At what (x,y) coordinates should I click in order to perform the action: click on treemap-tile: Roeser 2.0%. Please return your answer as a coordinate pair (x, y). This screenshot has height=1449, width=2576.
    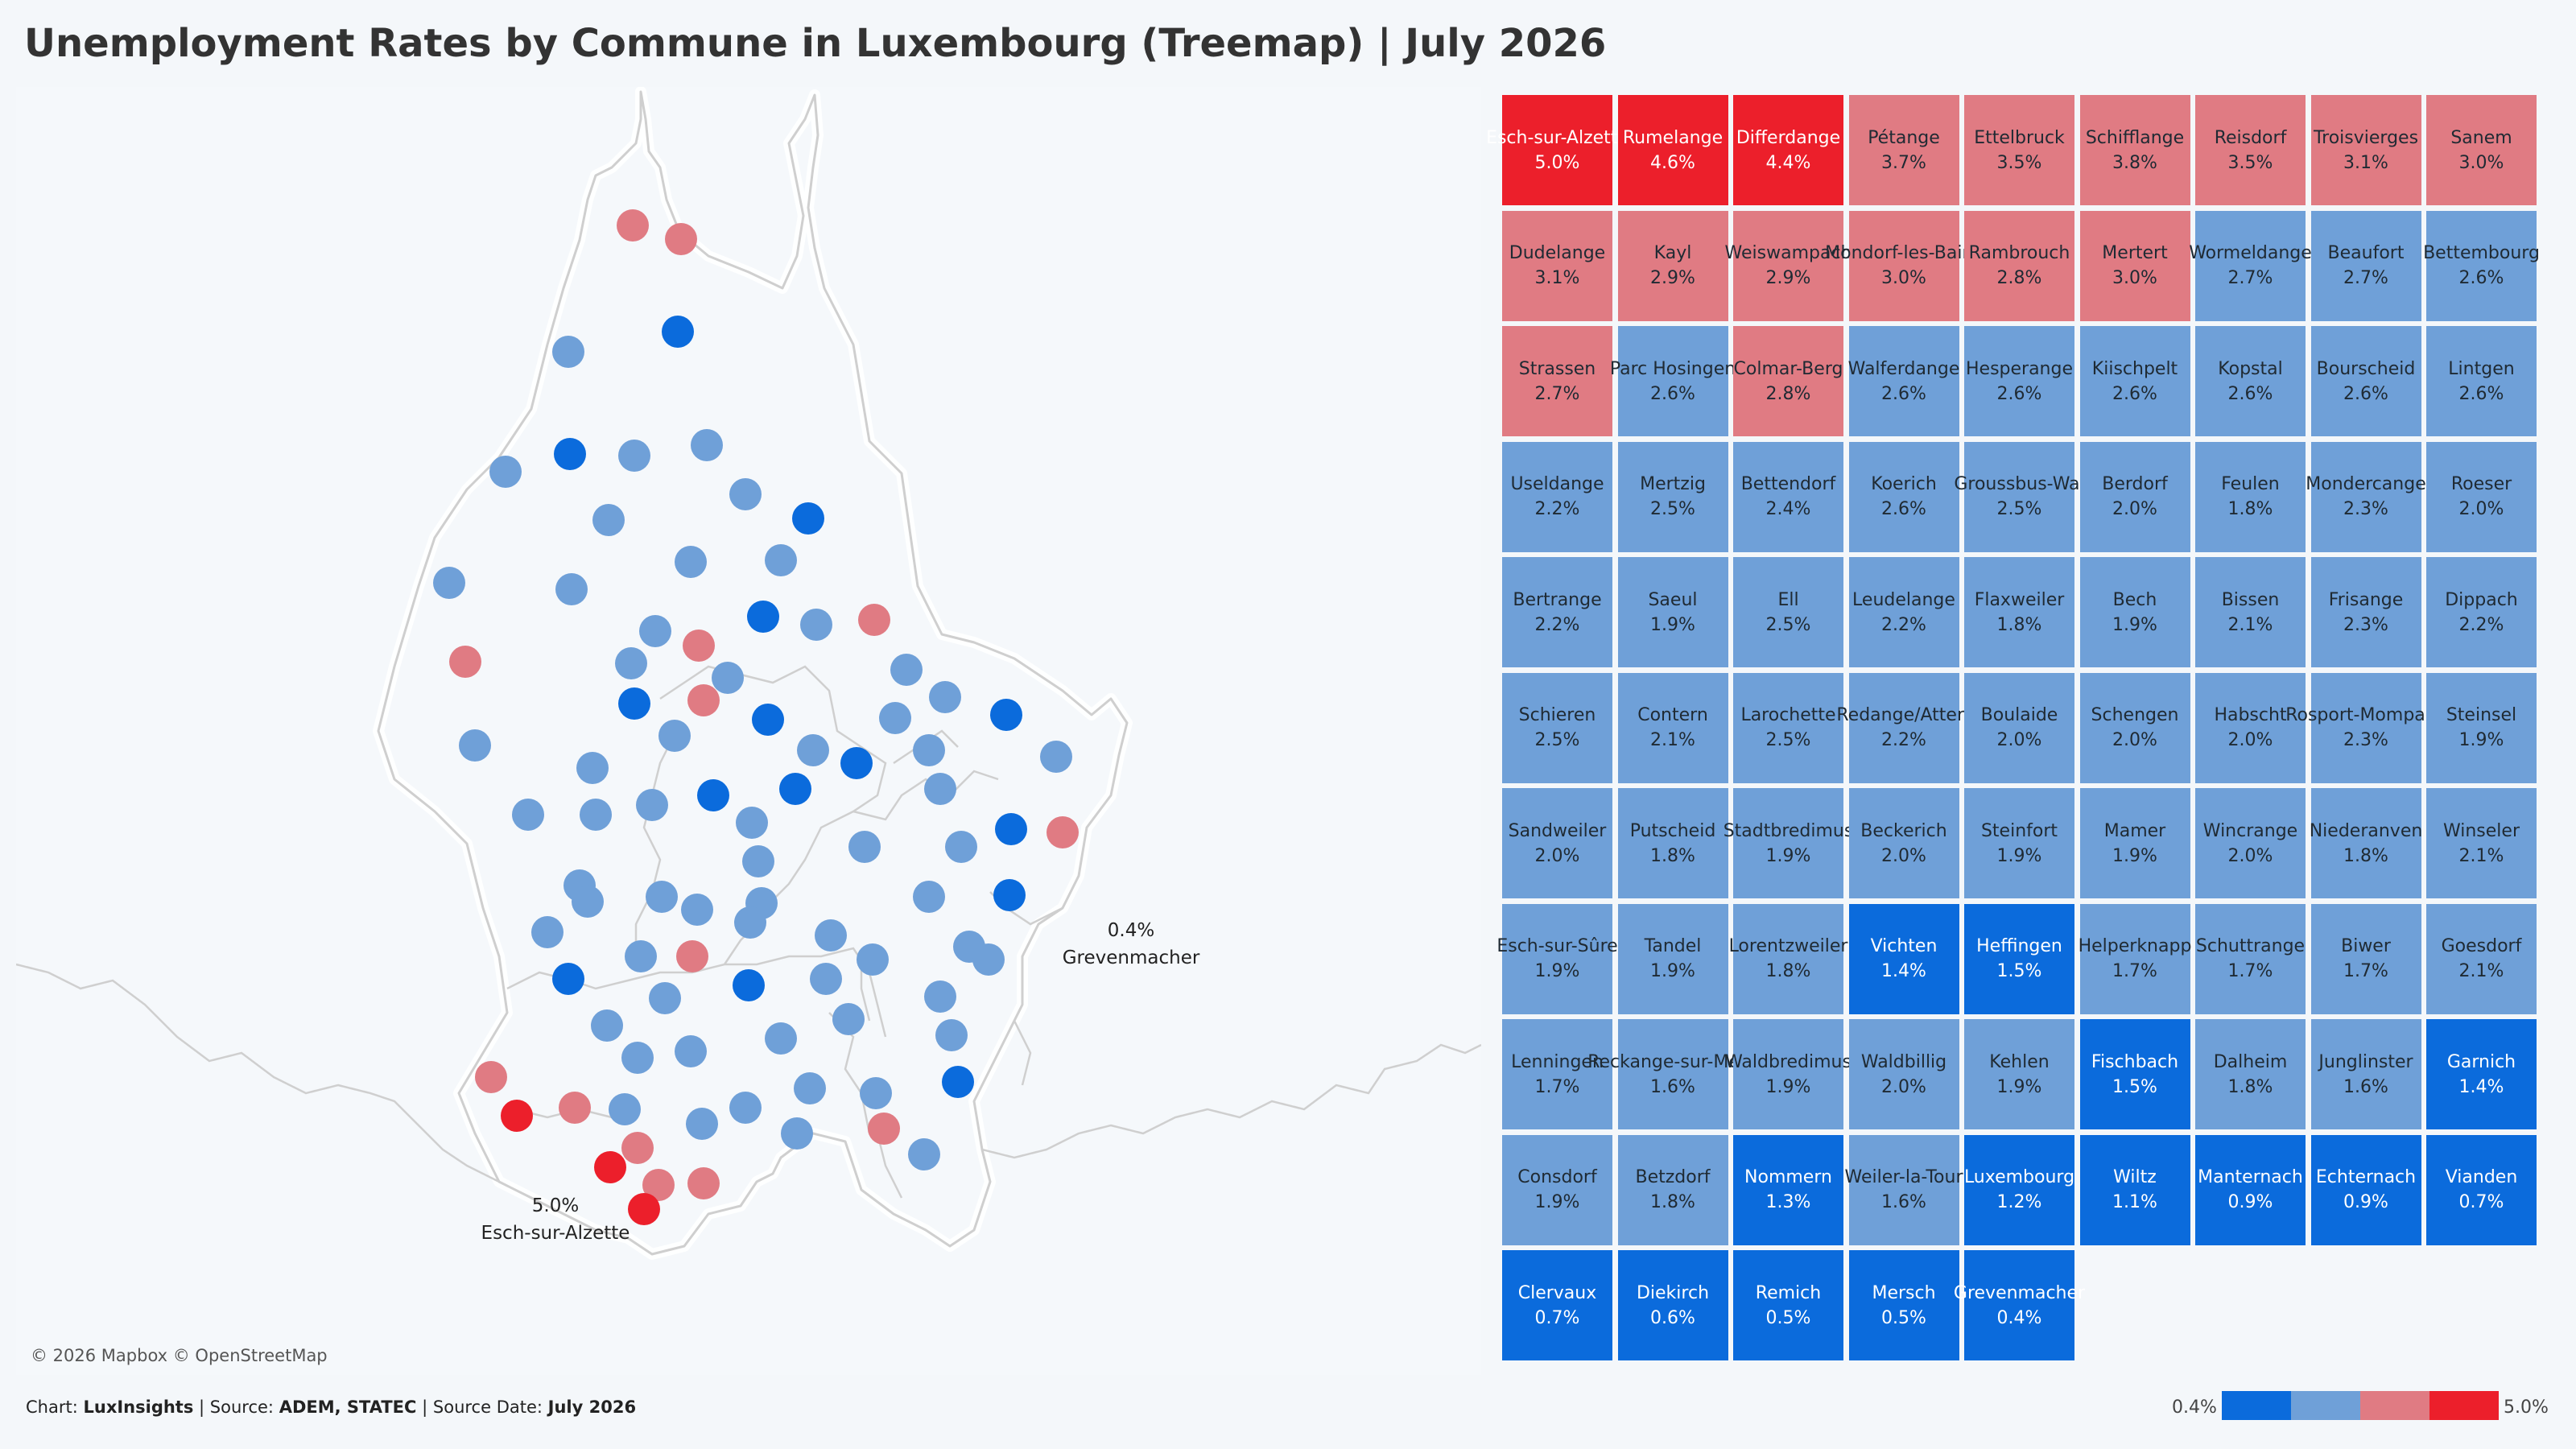
    Looking at the image, I should click on (2481, 496).